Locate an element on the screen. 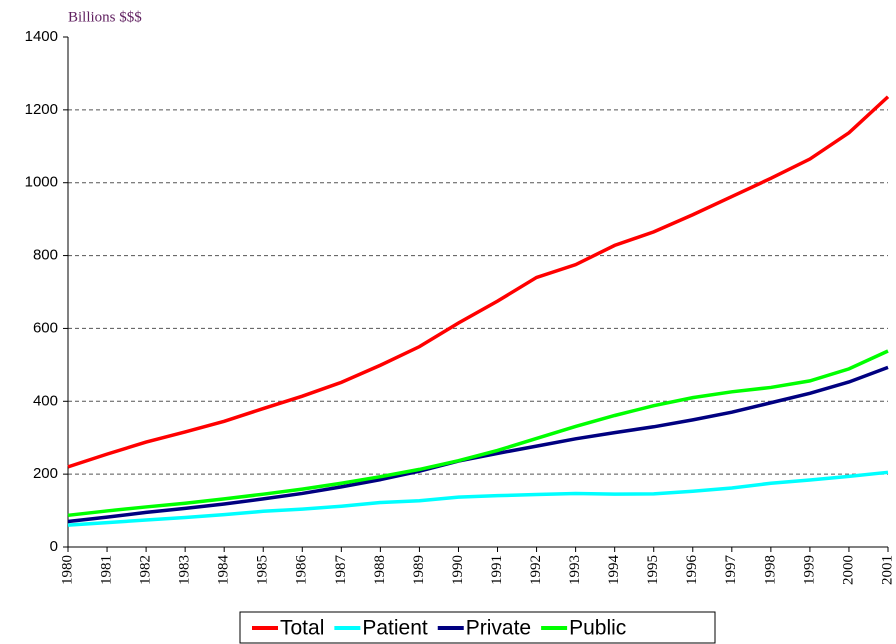 This screenshot has height=644, width=896. x-tick-label: 1986 is located at coordinates (302, 570).